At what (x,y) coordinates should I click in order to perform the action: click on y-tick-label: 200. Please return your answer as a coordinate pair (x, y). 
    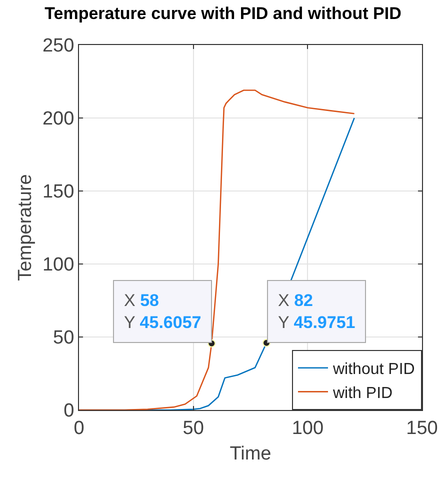
    Looking at the image, I should click on (58, 119).